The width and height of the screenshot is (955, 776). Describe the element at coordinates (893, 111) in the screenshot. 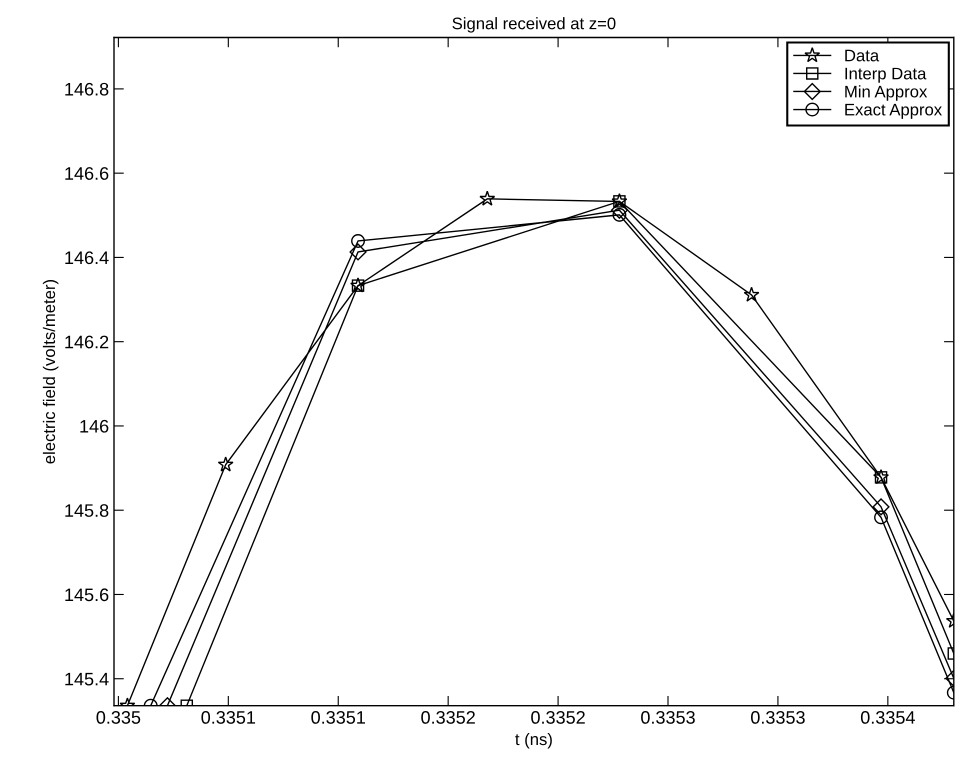

I see `legend-label: Exact Approx` at that location.